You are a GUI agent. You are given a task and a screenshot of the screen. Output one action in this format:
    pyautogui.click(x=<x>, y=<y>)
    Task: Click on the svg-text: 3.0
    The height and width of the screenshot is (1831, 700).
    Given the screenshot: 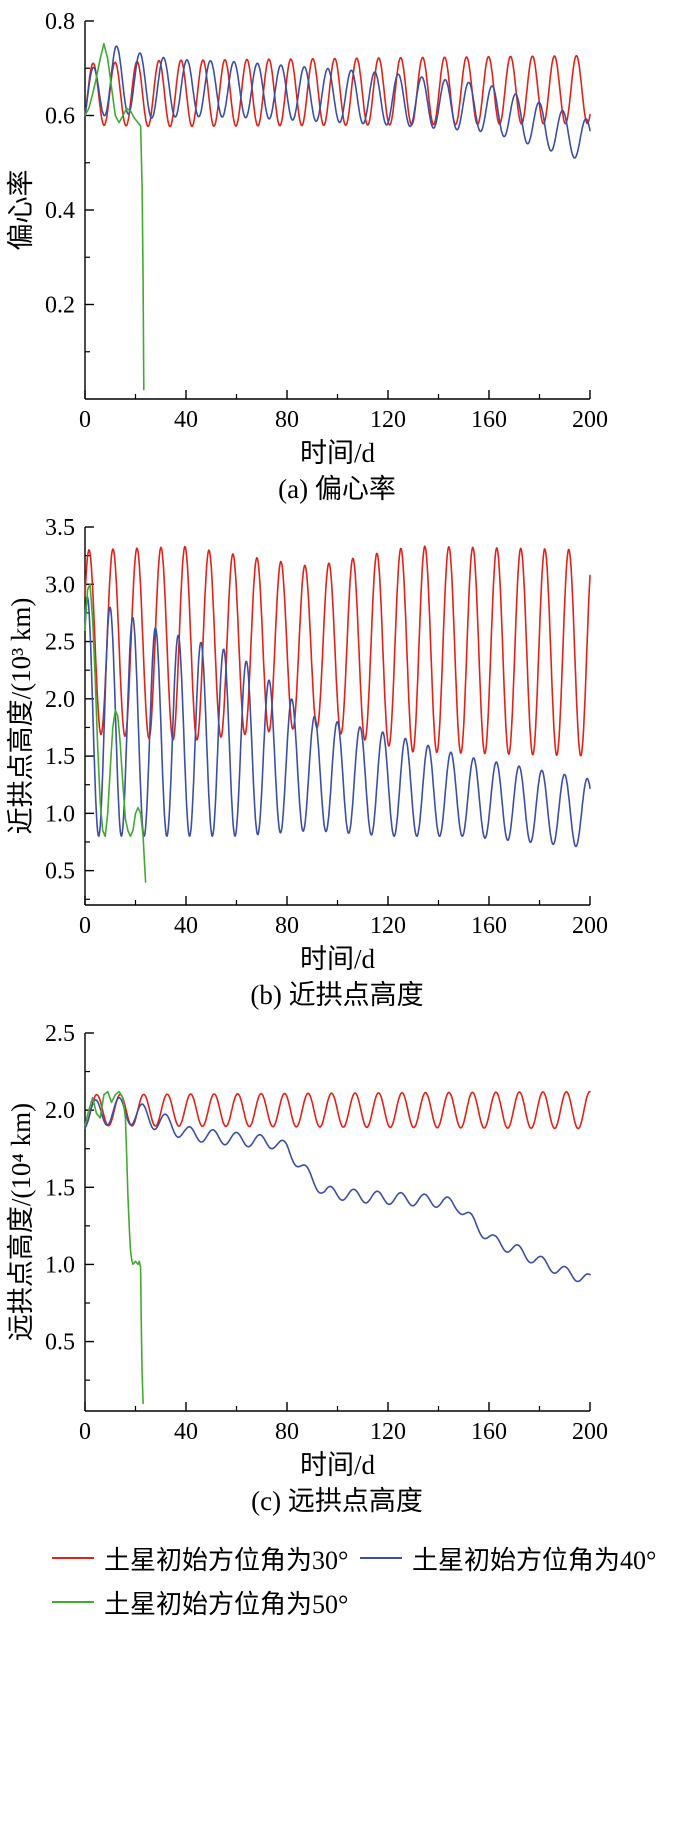 What is the action you would take?
    pyautogui.click(x=60, y=585)
    